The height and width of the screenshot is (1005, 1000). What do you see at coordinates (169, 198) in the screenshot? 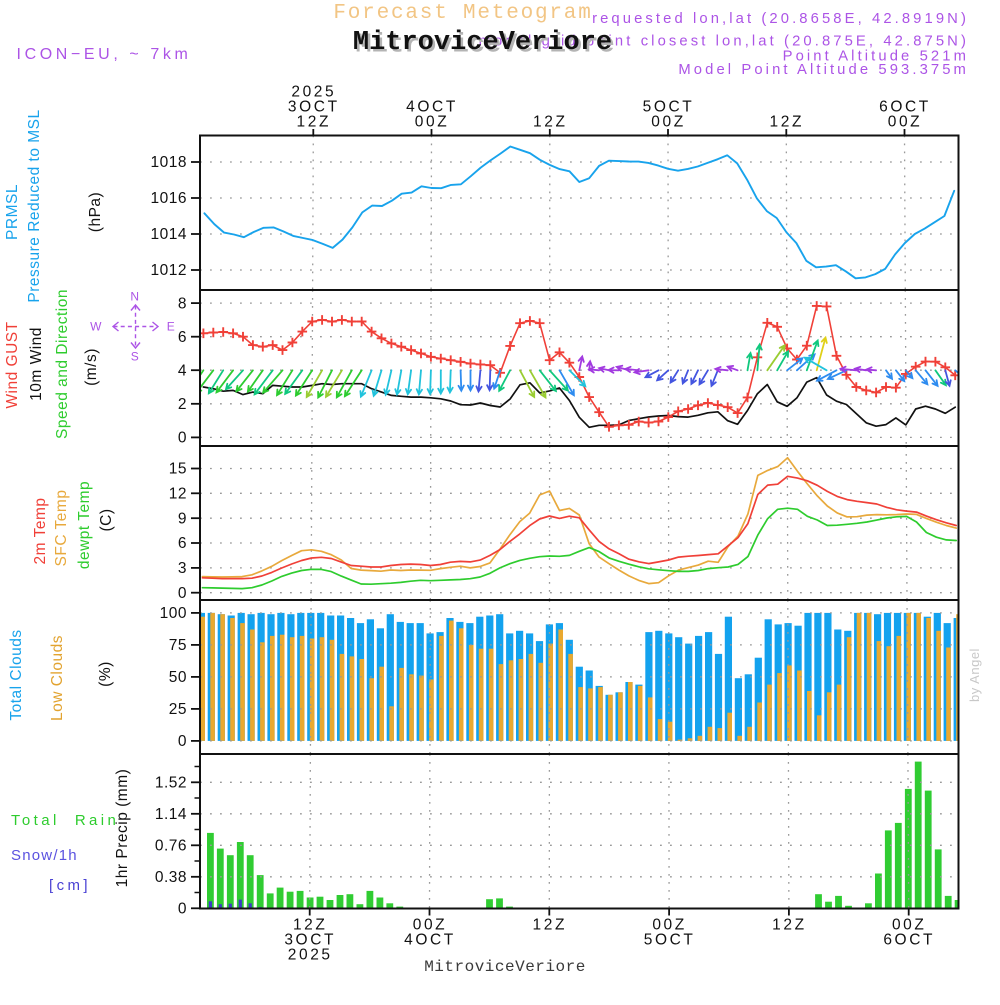
I see `svg-text: 1016` at bounding box center [169, 198].